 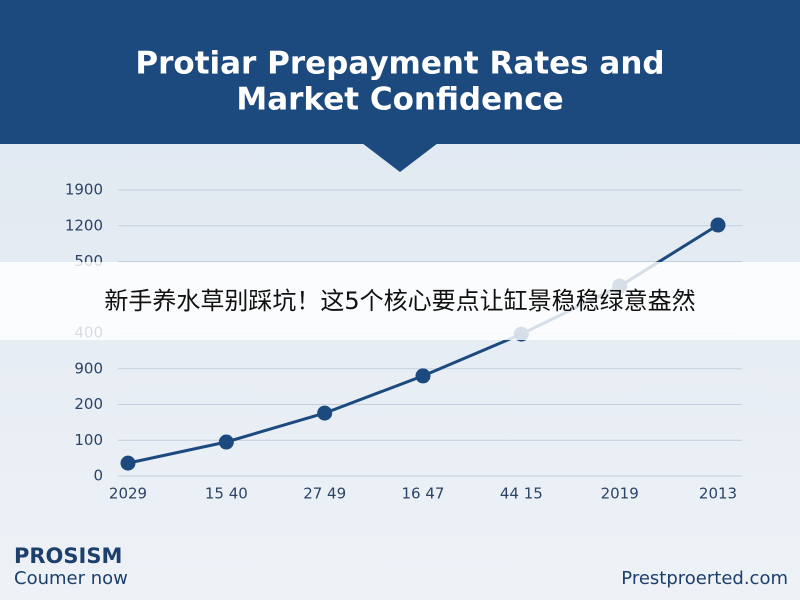 I want to click on x-tick-label: 2013, so click(x=718, y=494).